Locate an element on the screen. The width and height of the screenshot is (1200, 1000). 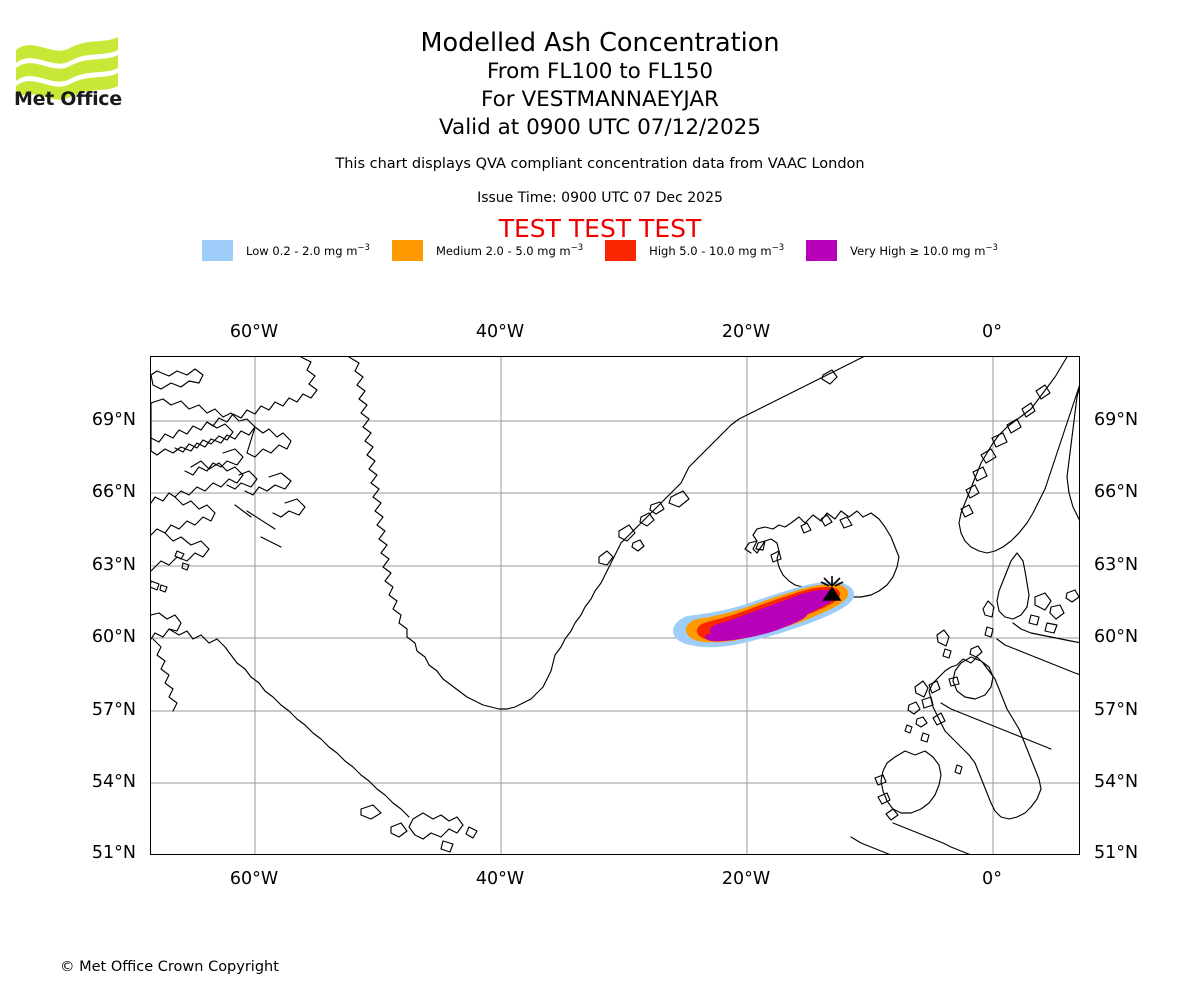
lat-tick-right-66n: 66°N is located at coordinates (1116, 492).